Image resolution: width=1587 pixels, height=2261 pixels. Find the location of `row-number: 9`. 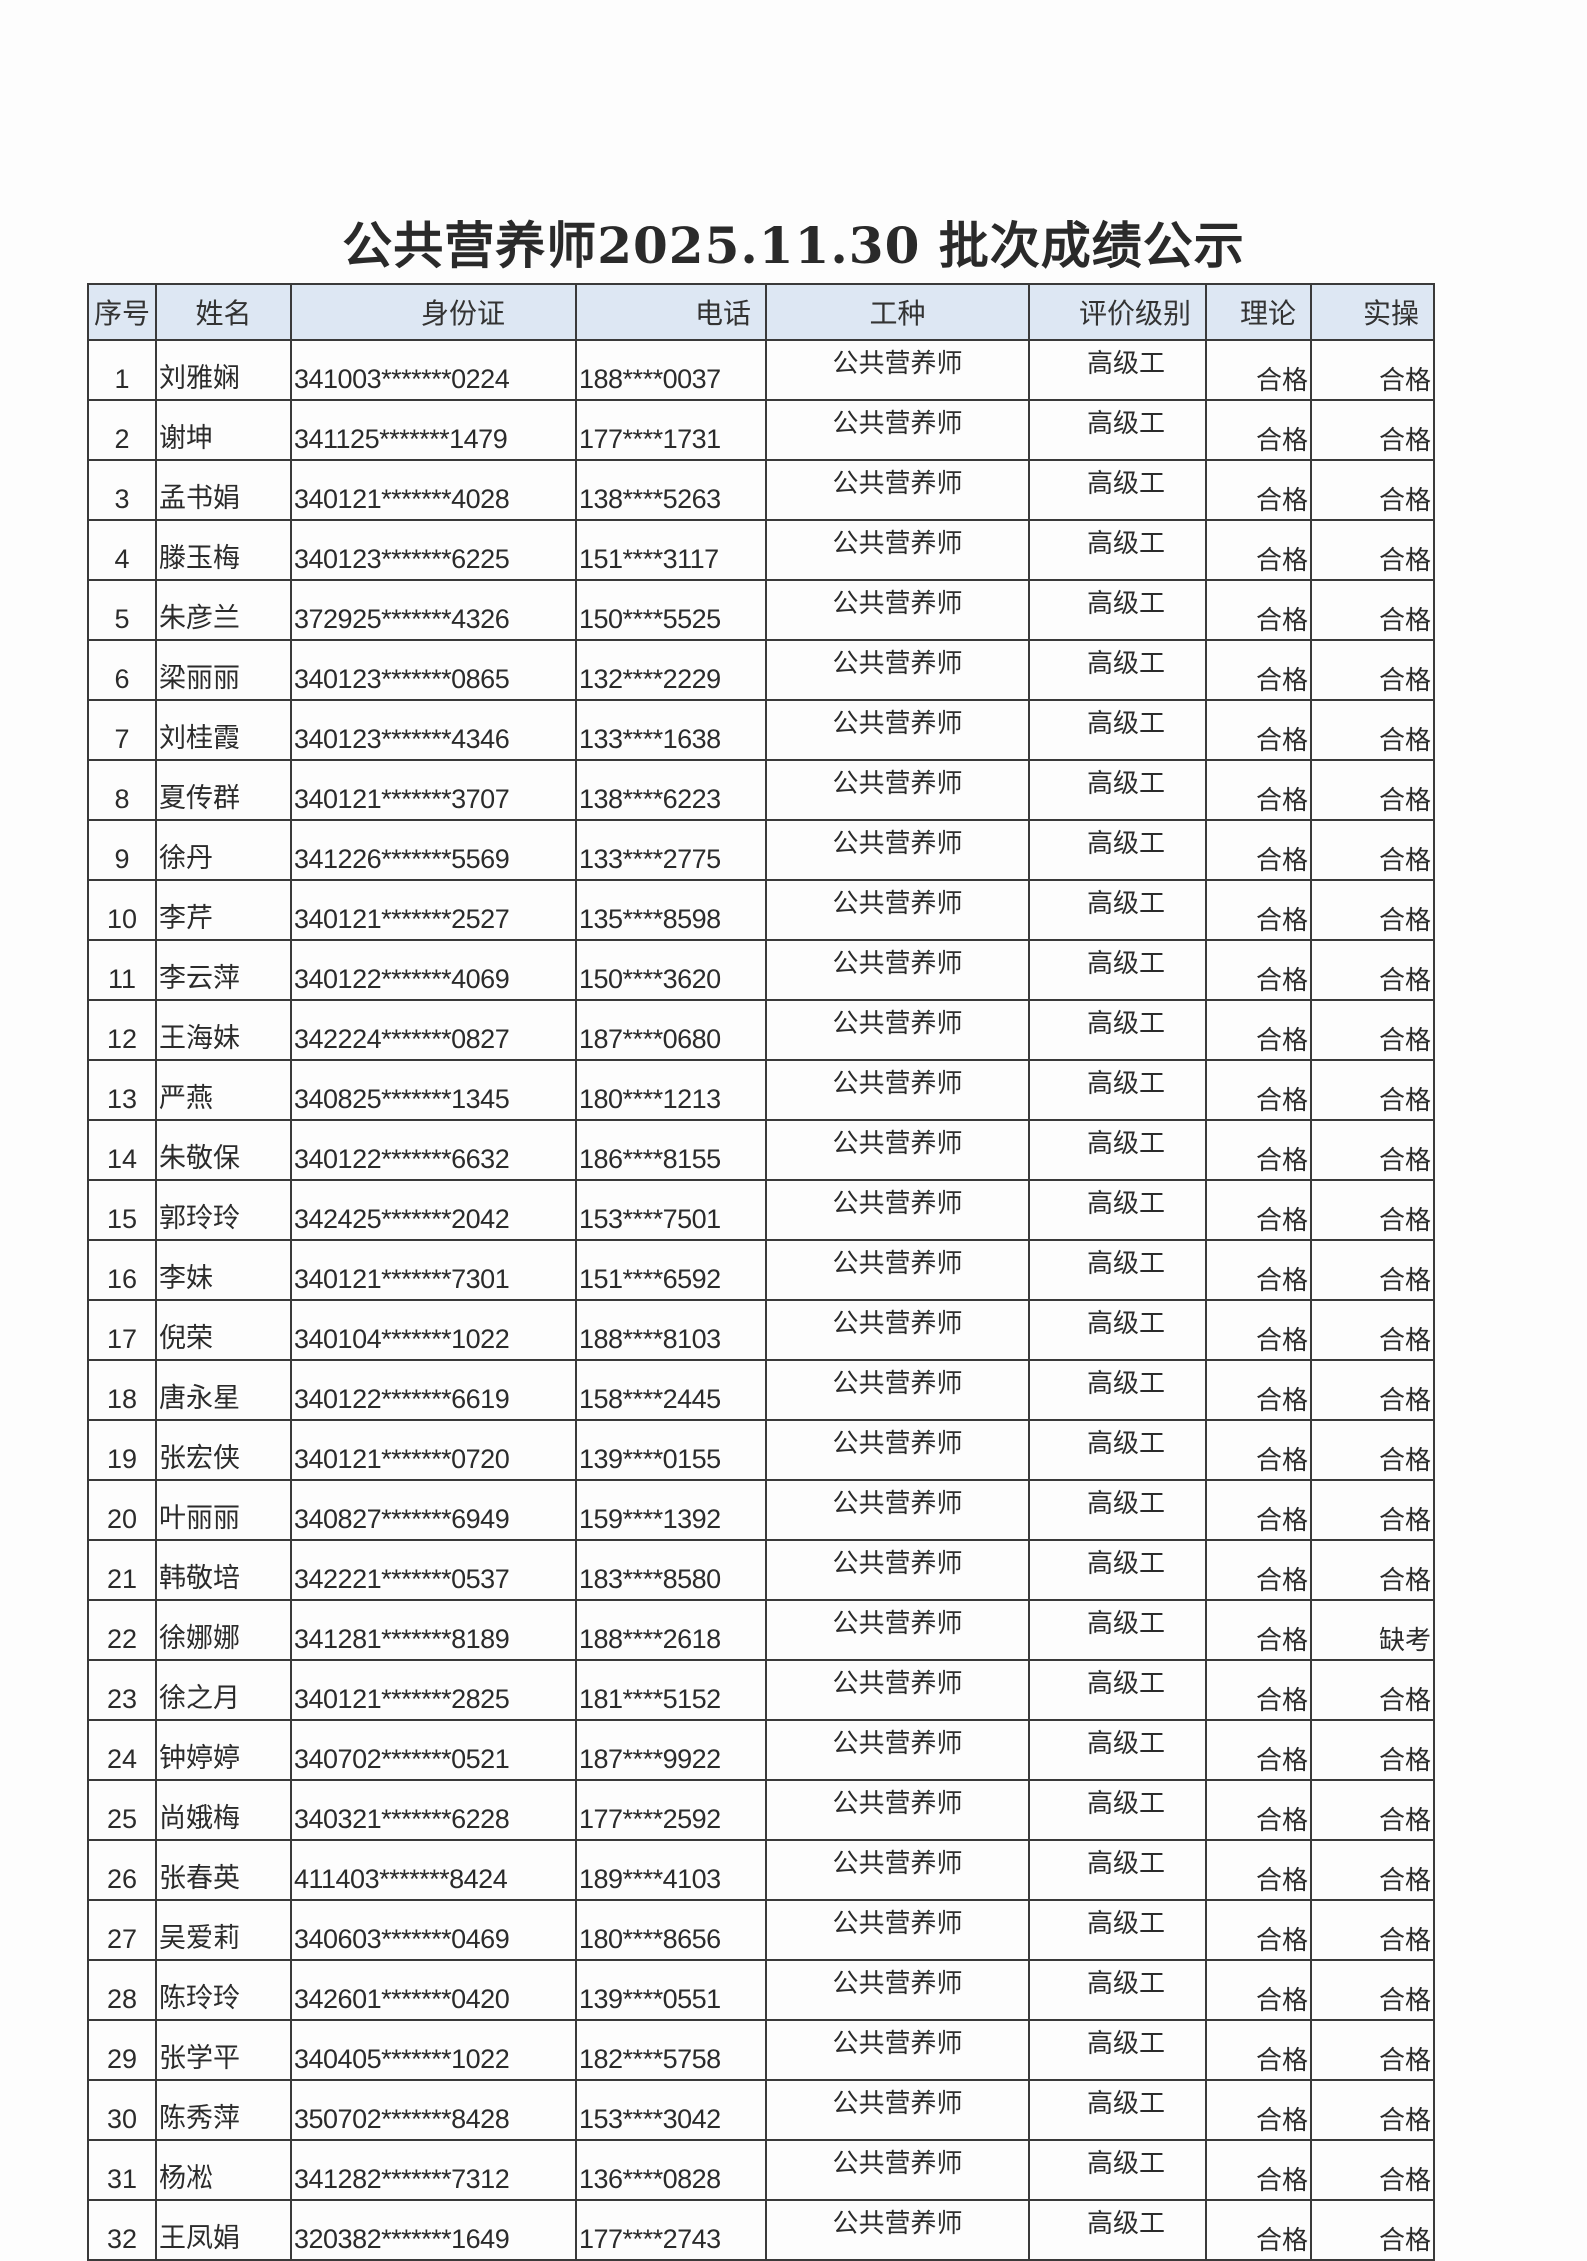

row-number: 9 is located at coordinates (122, 850).